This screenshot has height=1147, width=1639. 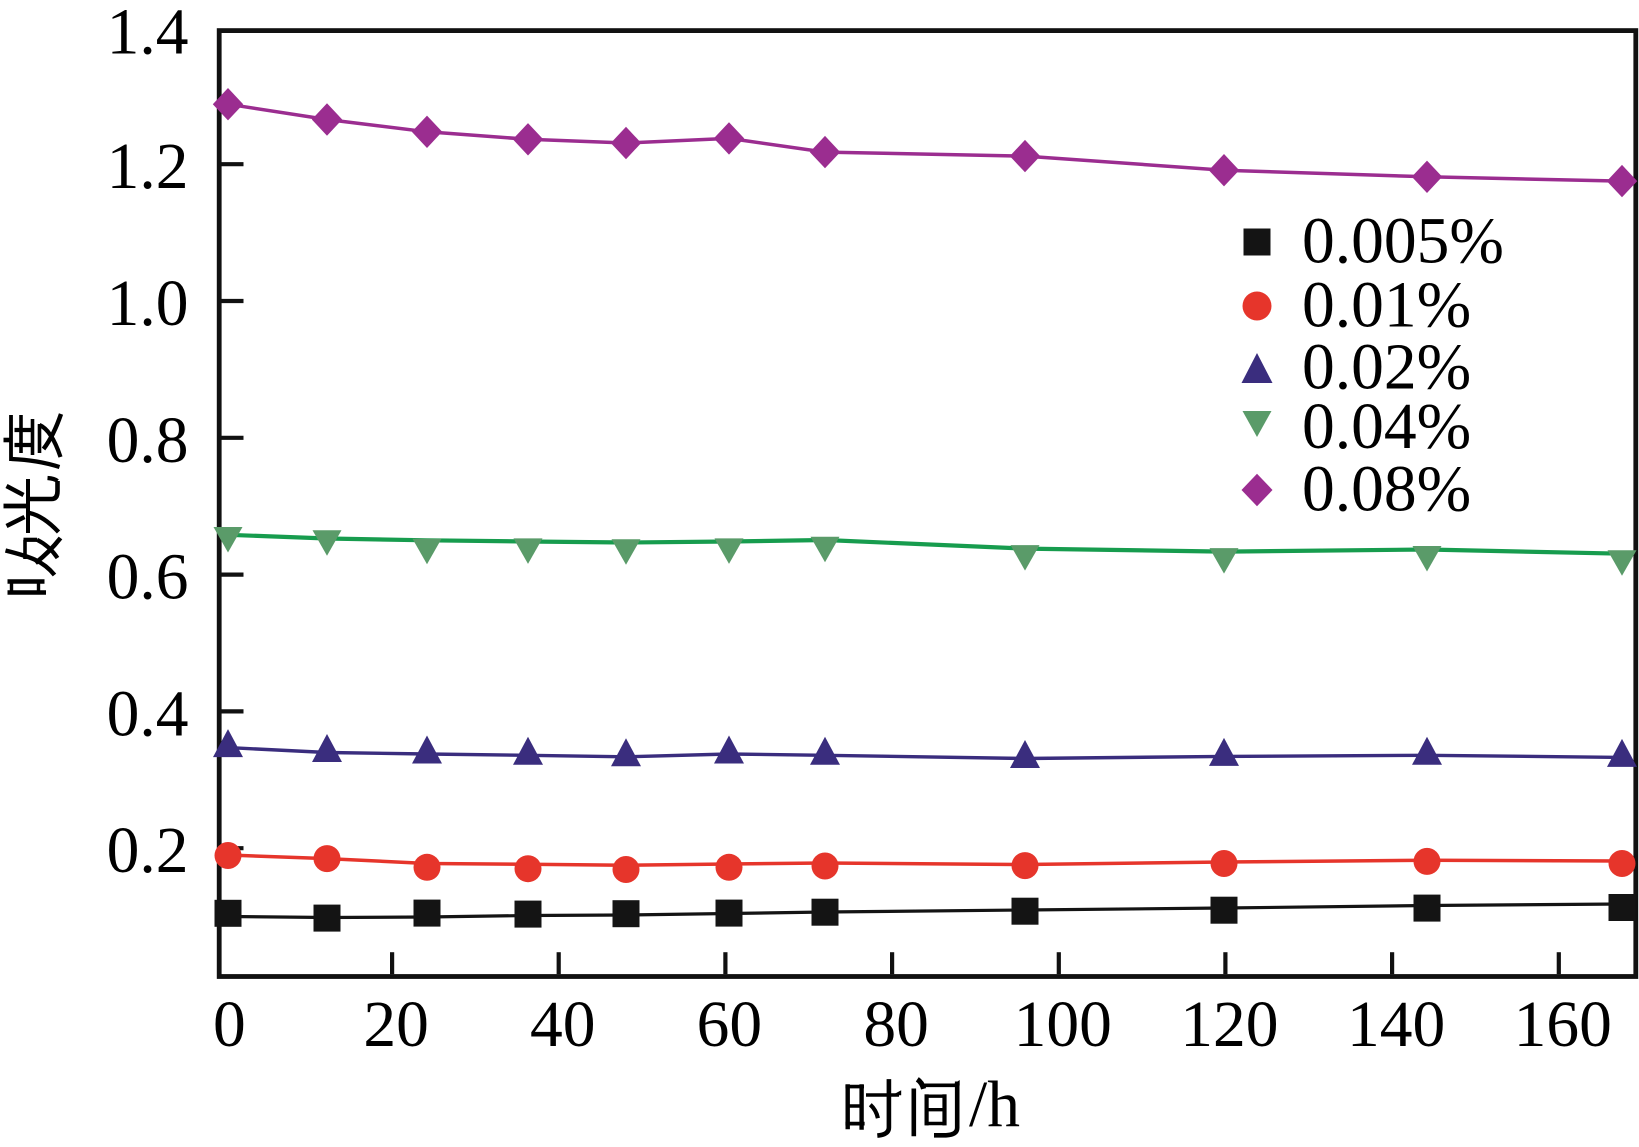 What do you see at coordinates (1403, 242) in the screenshot?
I see `svg-text: 0.005%` at bounding box center [1403, 242].